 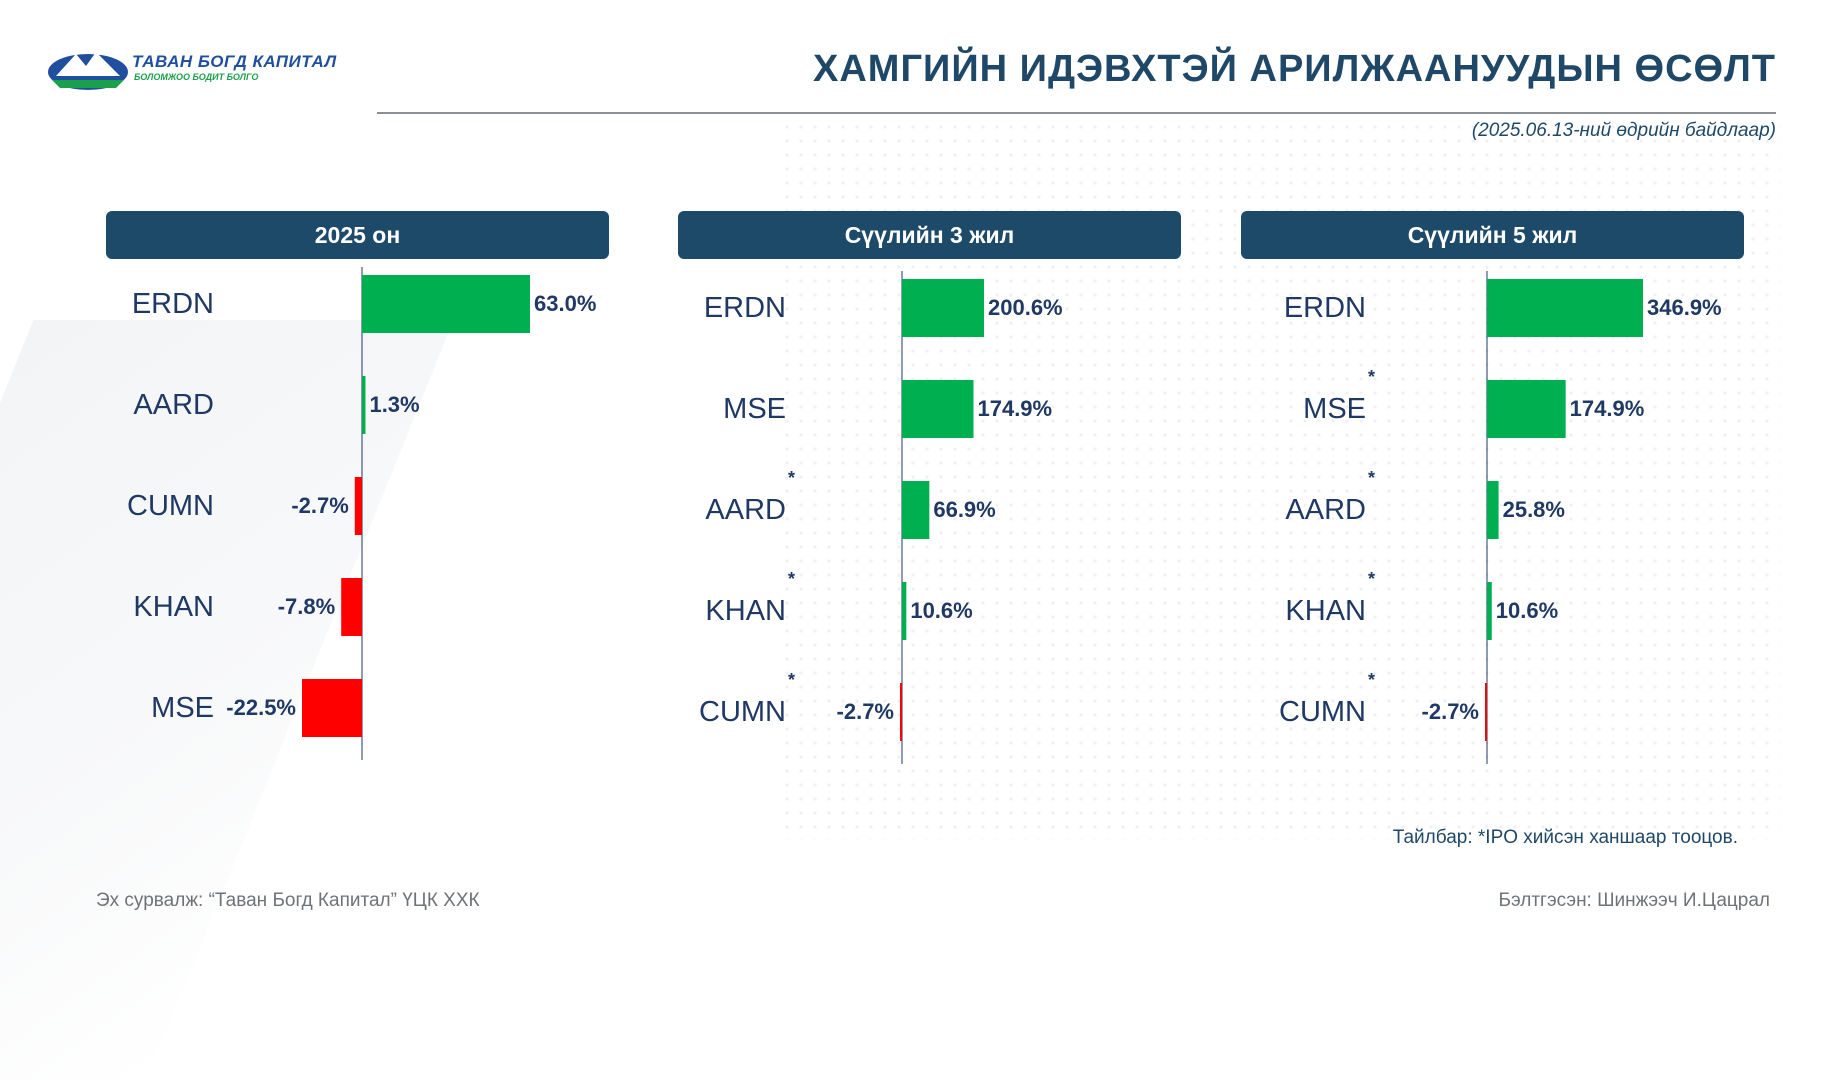 What do you see at coordinates (88, 71) in the screenshot?
I see `mountain-logo-icon` at bounding box center [88, 71].